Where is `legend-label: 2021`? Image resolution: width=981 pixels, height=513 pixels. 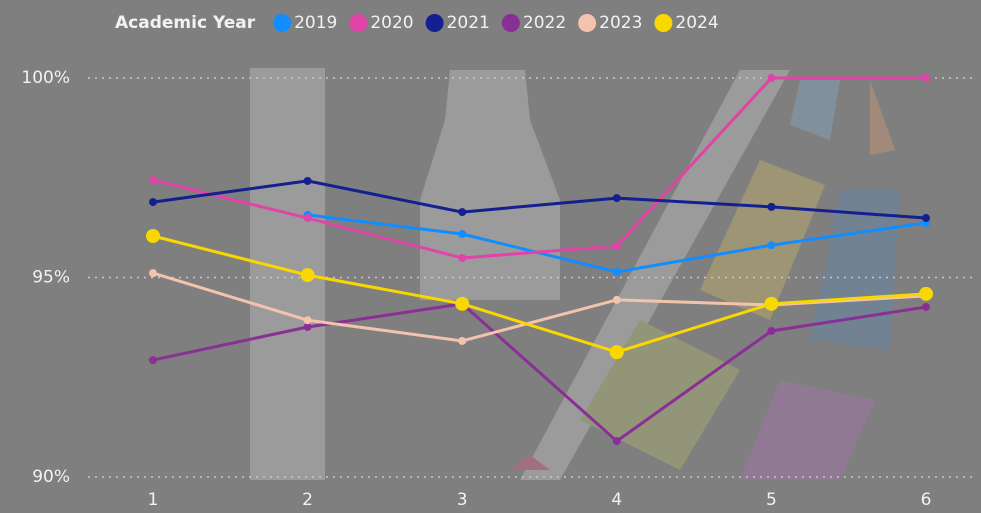
legend-label: 2021 is located at coordinates (468, 23).